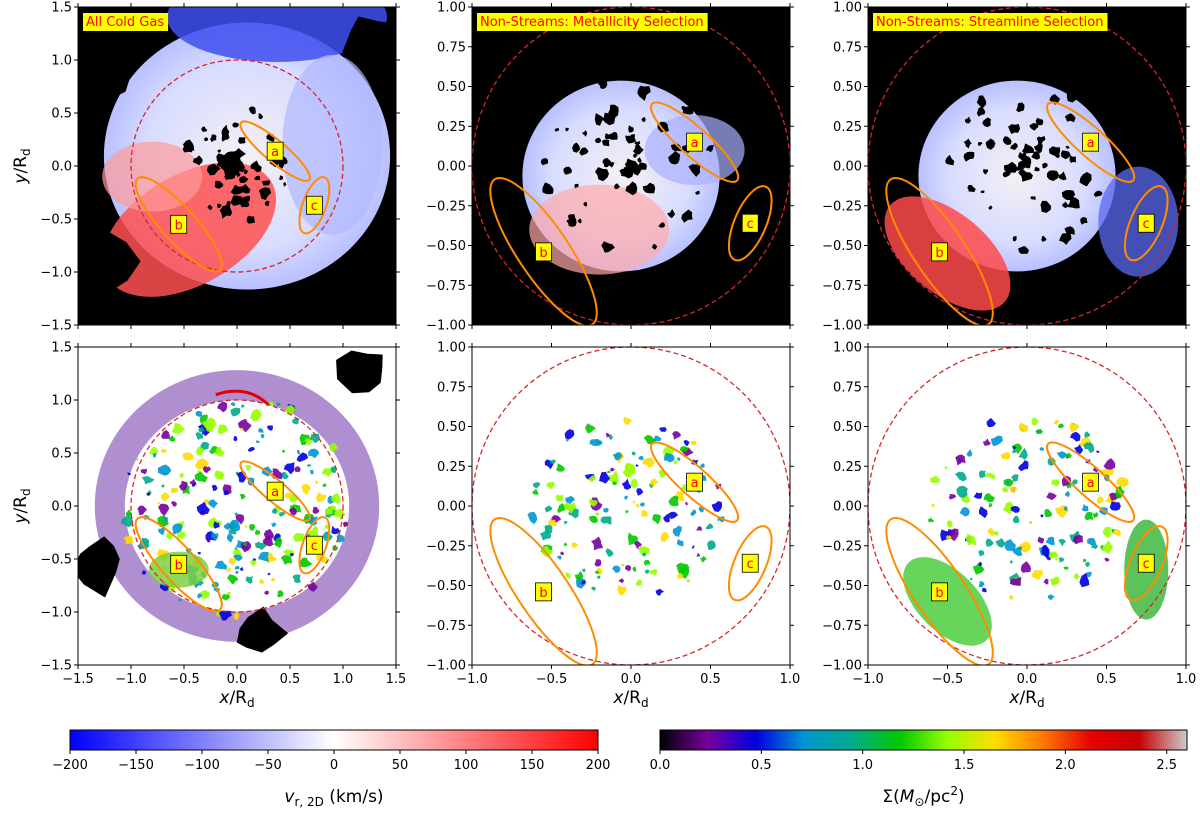  Describe the element at coordinates (446, 246) in the screenshot. I see `y-tick-label: −0.50` at that location.